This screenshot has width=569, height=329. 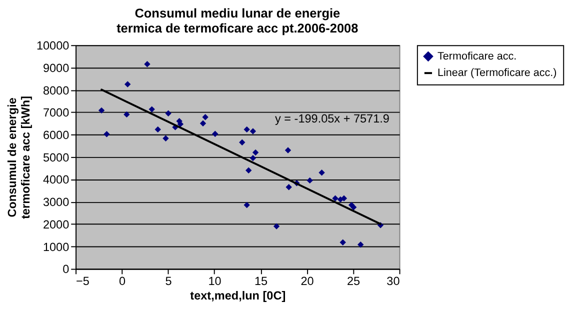 What do you see at coordinates (56, 203) in the screenshot?
I see `y-tick-label: 3000` at bounding box center [56, 203].